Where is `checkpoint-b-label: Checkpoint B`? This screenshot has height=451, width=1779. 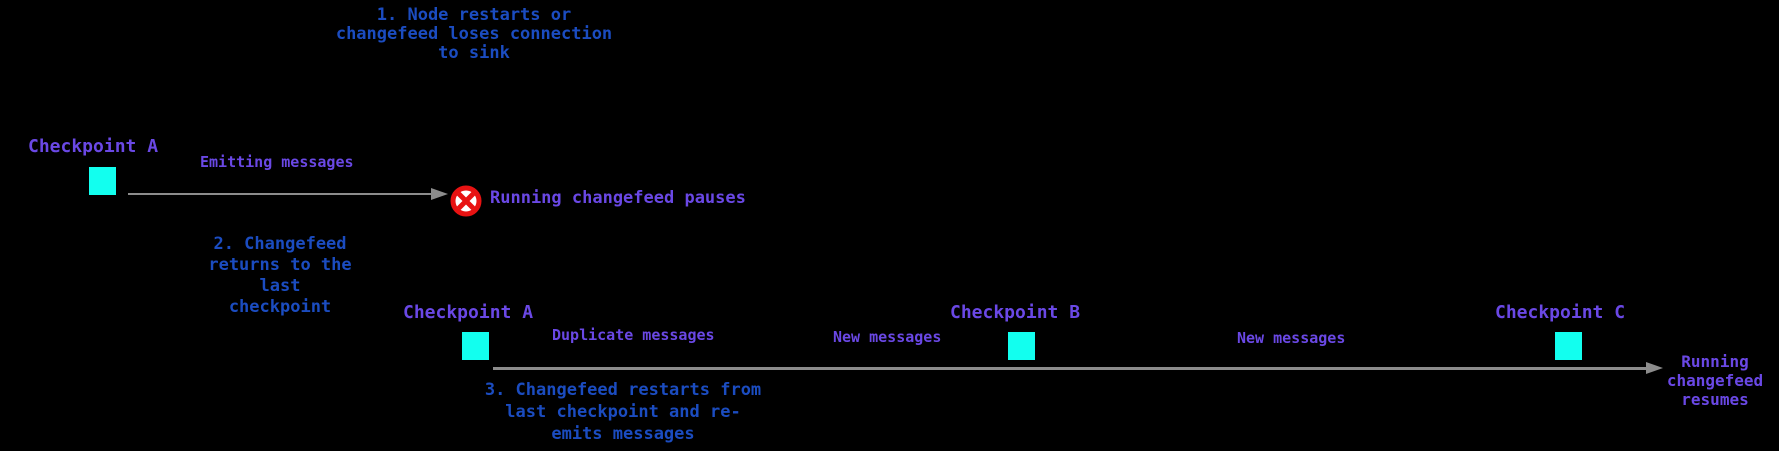 checkpoint-b-label: Checkpoint B is located at coordinates (1015, 312).